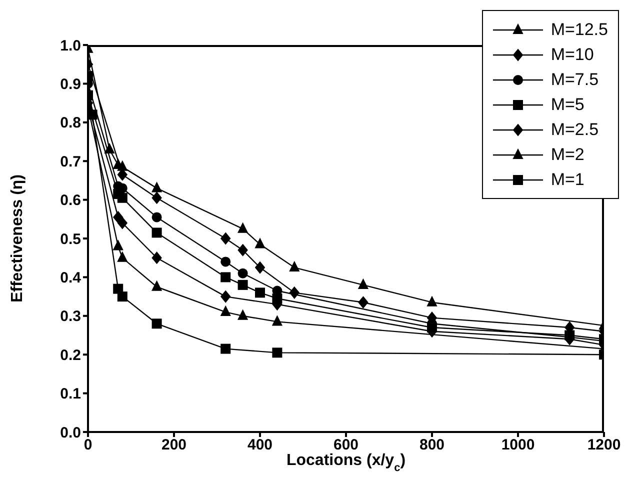  Describe the element at coordinates (88, 445) in the screenshot. I see `x-tick-label: 0` at that location.